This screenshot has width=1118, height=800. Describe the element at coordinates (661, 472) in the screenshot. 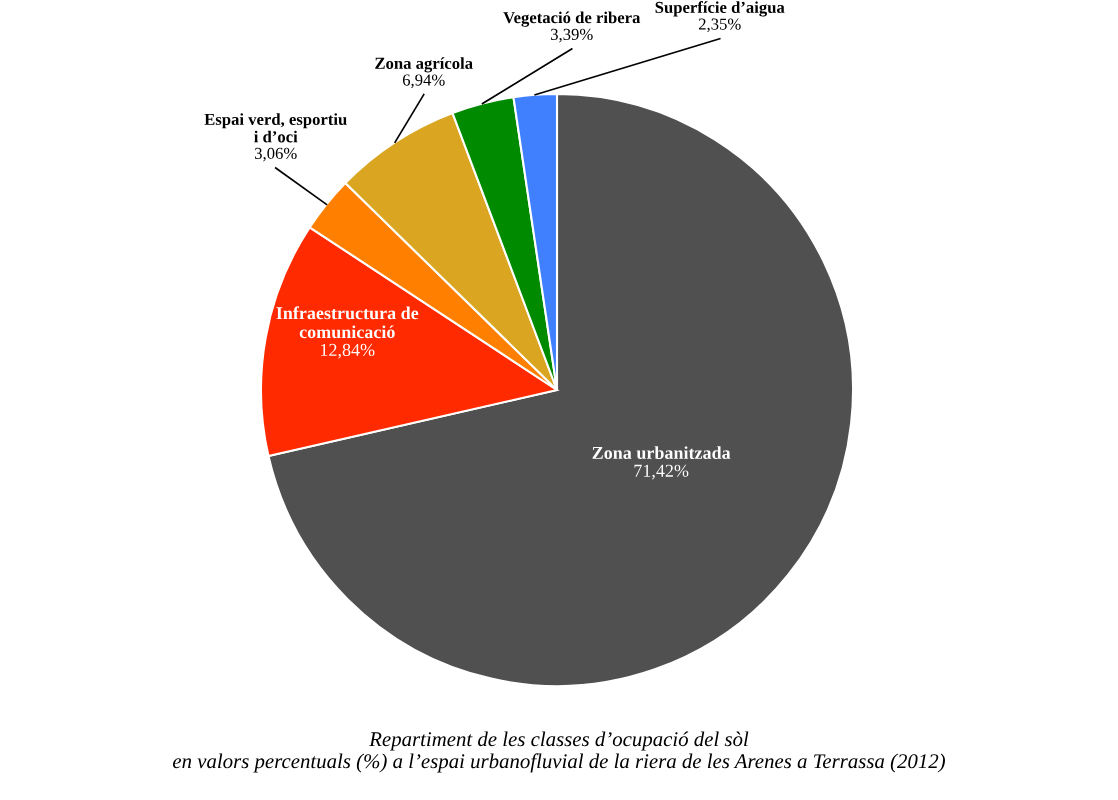

I see `data-label: 71,42%` at that location.